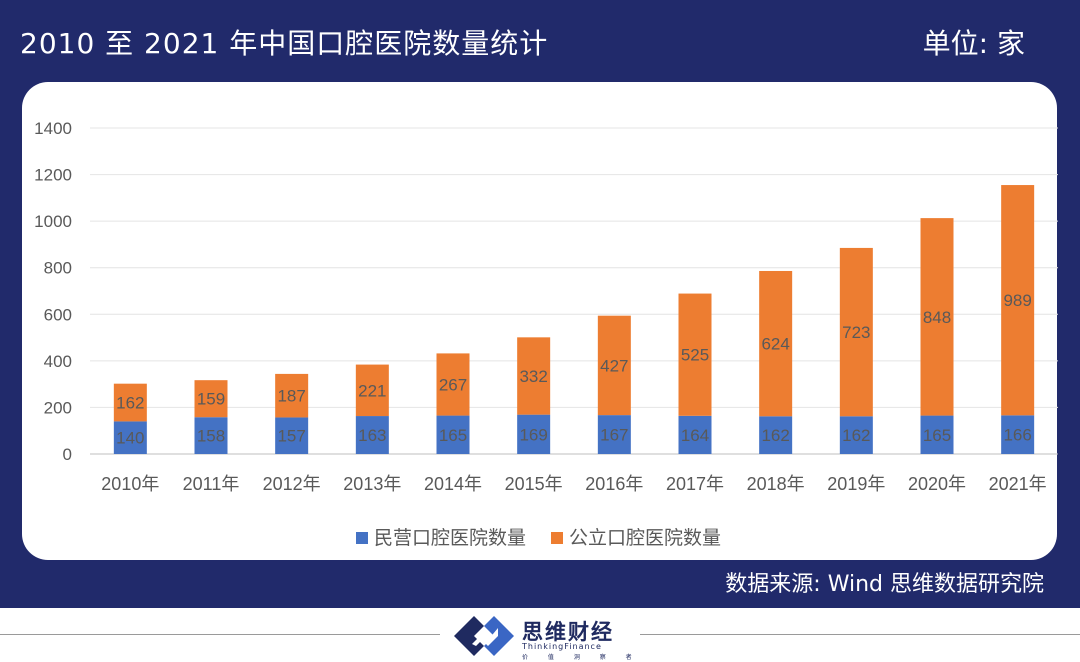  I want to click on x-tick-label: 2021年, so click(1018, 484).